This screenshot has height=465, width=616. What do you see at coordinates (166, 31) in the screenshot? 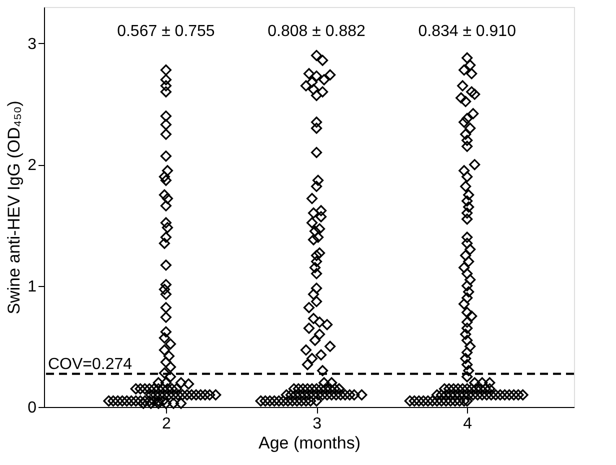
I see `annotation: 0.567 ± 0.755` at bounding box center [166, 31].